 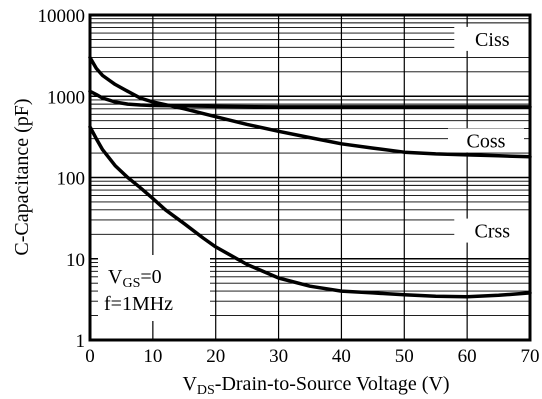 I want to click on x-axis-title-rest: -Drain-to-Source Voltage (V), so click(x=332, y=384).